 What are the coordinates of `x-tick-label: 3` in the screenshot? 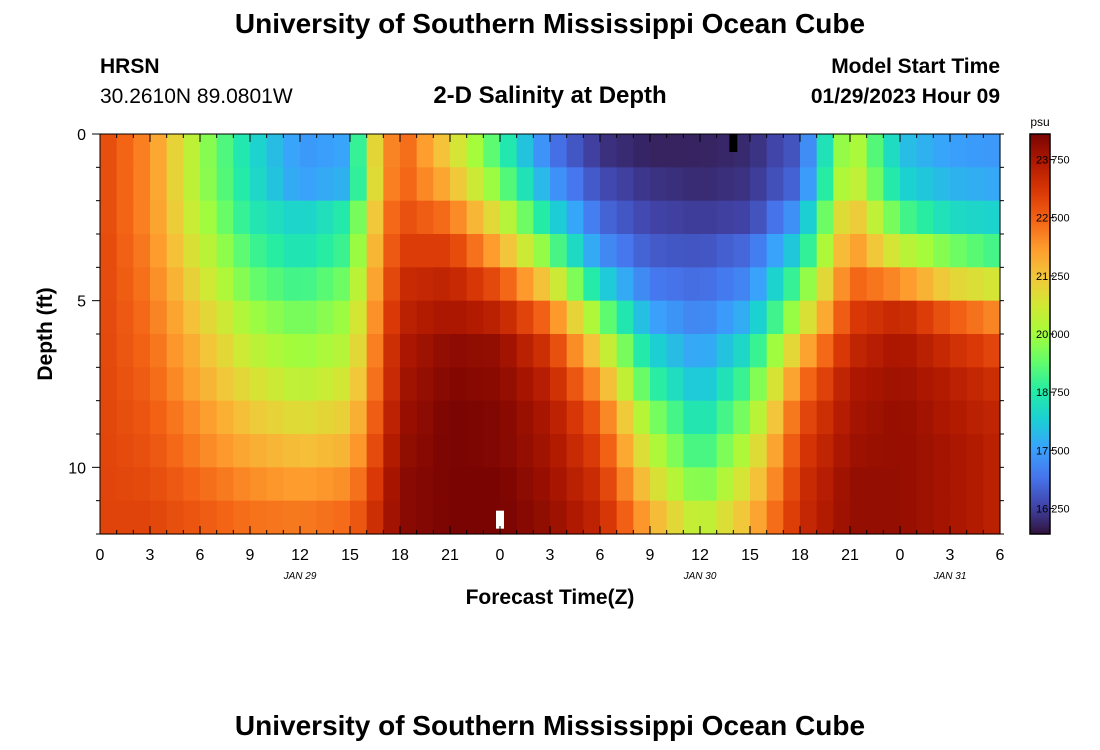 It's located at (150, 555).